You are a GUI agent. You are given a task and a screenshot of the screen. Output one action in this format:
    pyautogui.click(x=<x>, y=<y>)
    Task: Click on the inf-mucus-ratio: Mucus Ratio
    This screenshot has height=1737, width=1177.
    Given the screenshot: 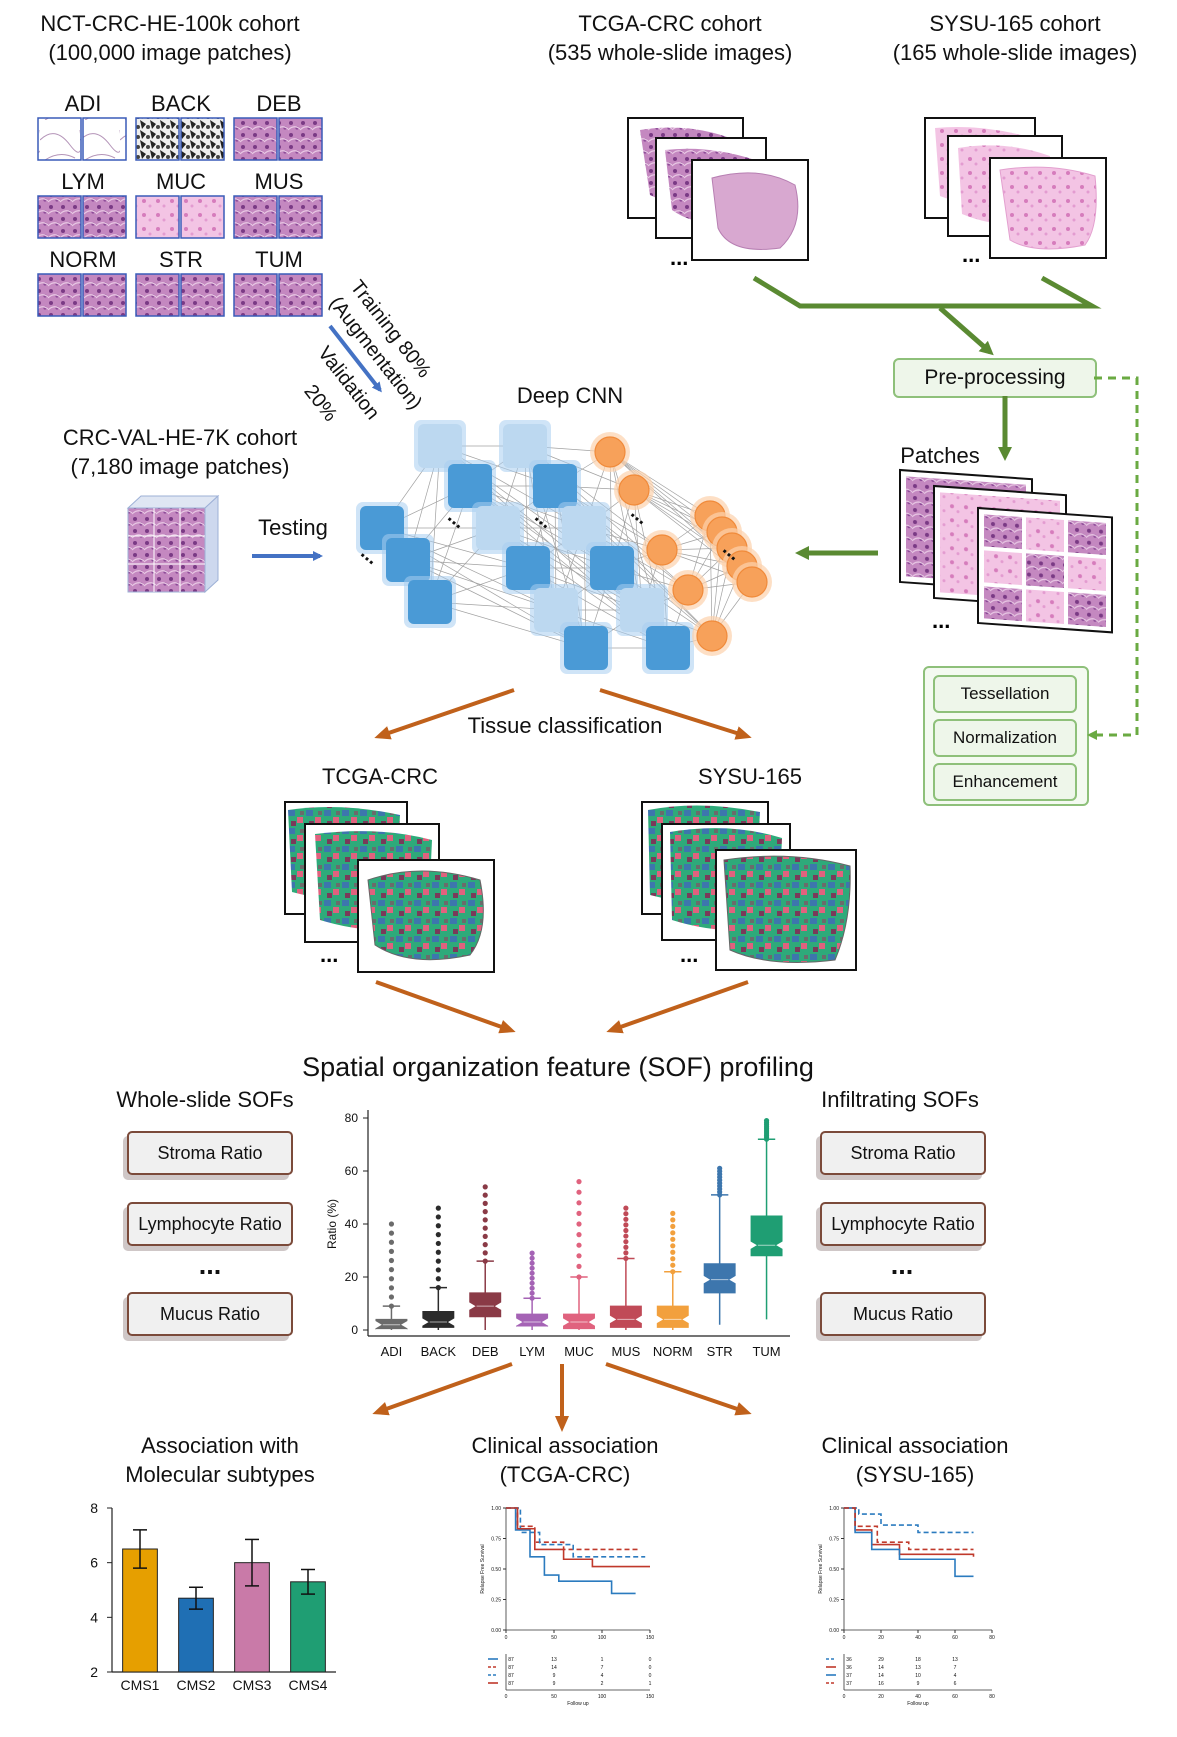 What is the action you would take?
    pyautogui.click(x=903, y=1314)
    